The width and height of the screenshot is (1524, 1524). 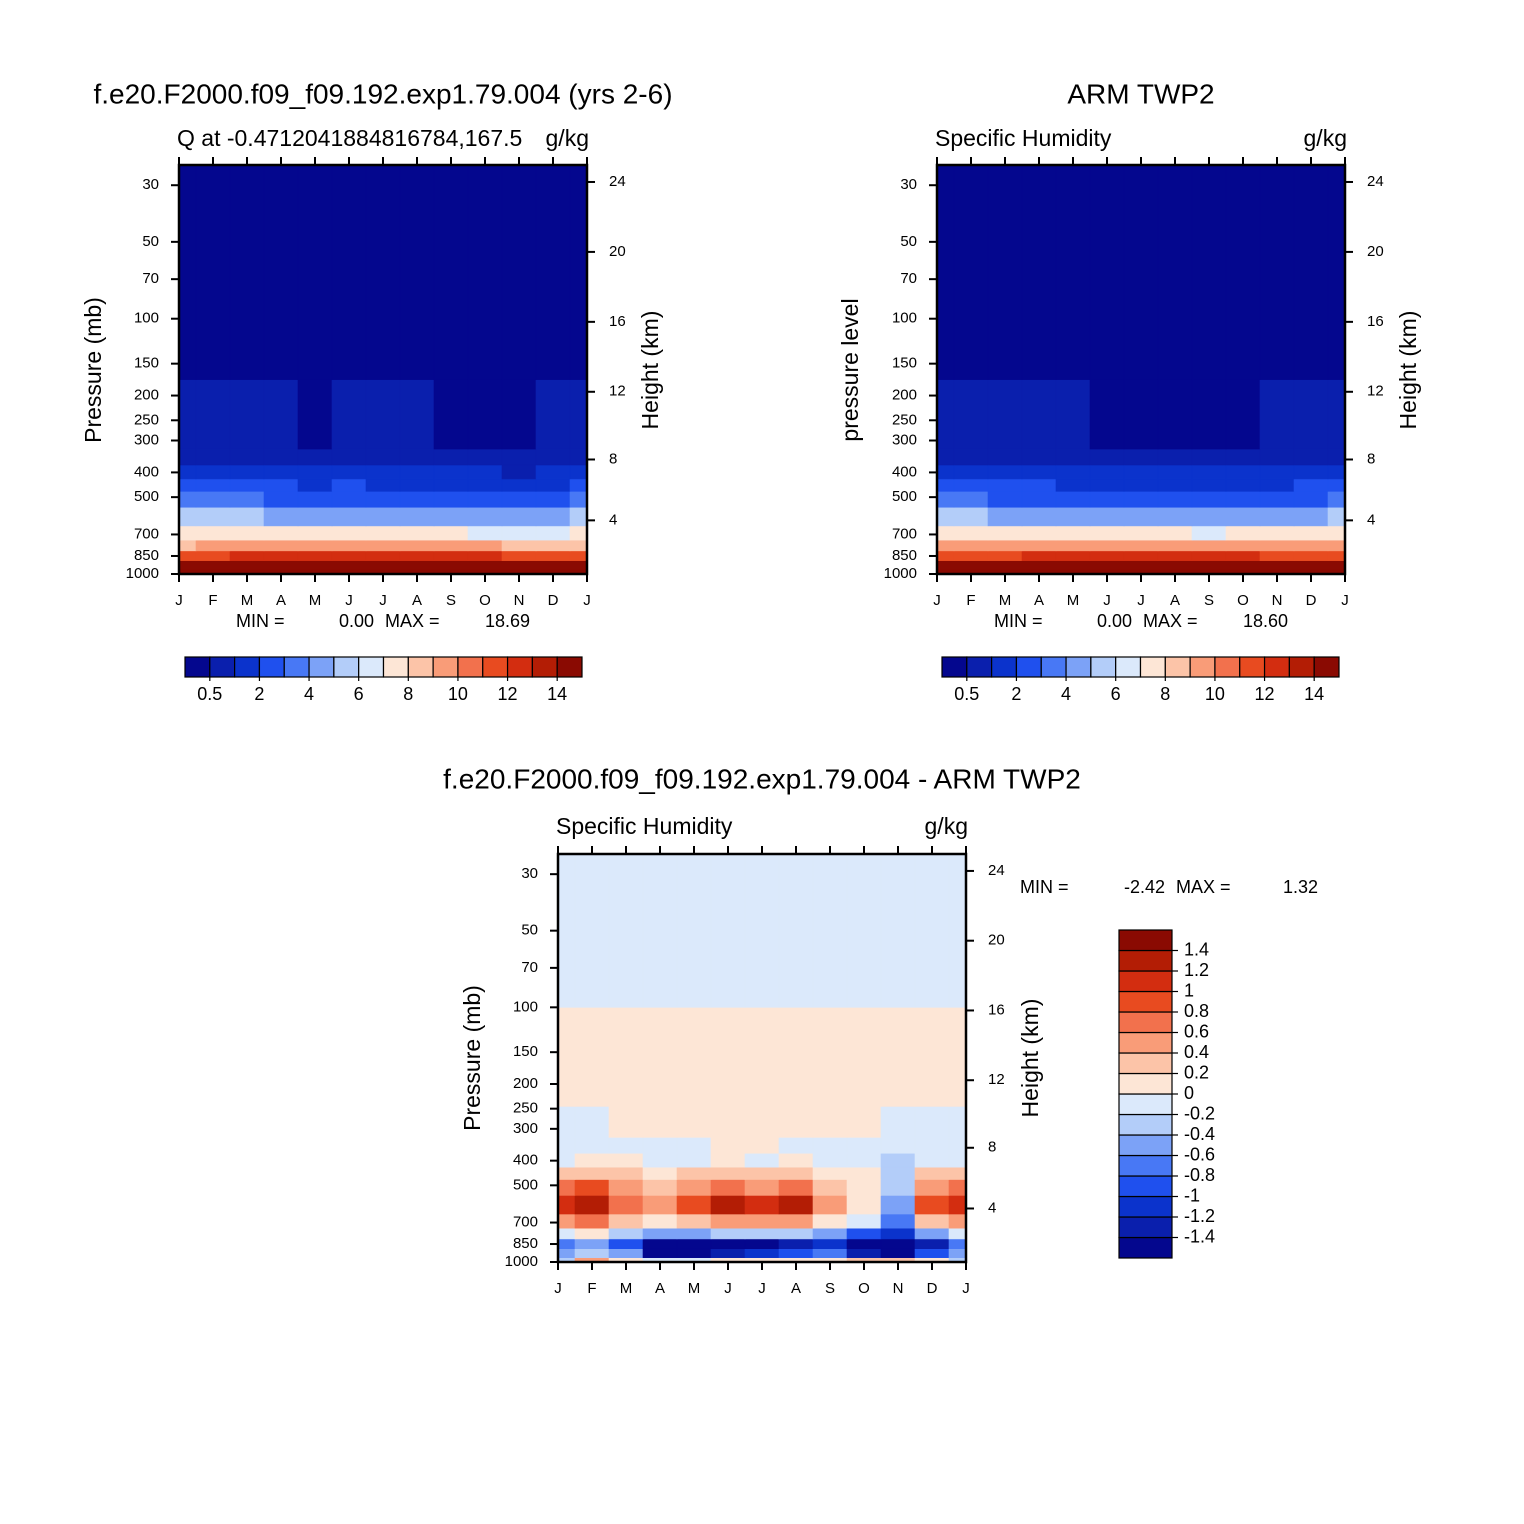 I want to click on y-tick-label: 150, so click(x=904, y=363).